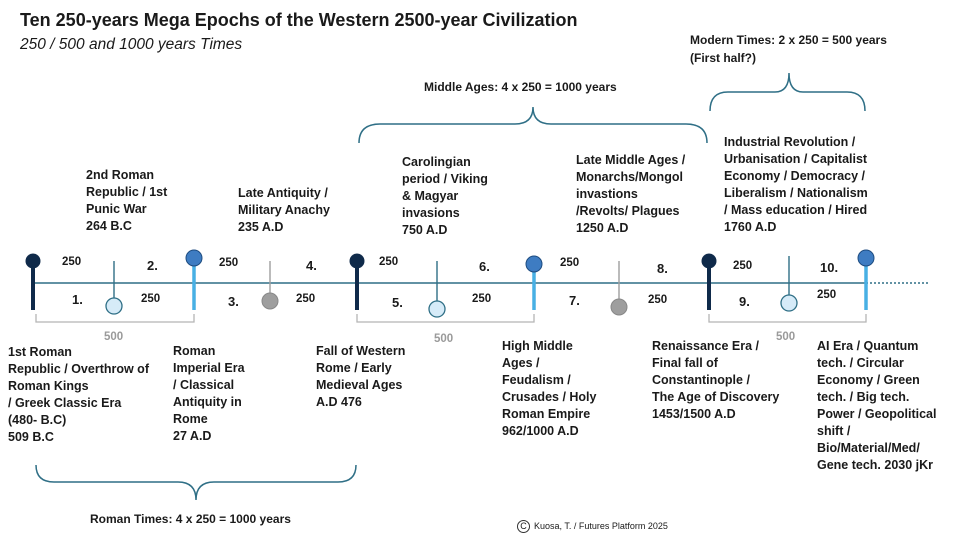 Image resolution: width=964 pixels, height=542 pixels. What do you see at coordinates (284, 210) in the screenshot?
I see `event-235ad: Late Antiquity / Military Anachy 235 A.D` at bounding box center [284, 210].